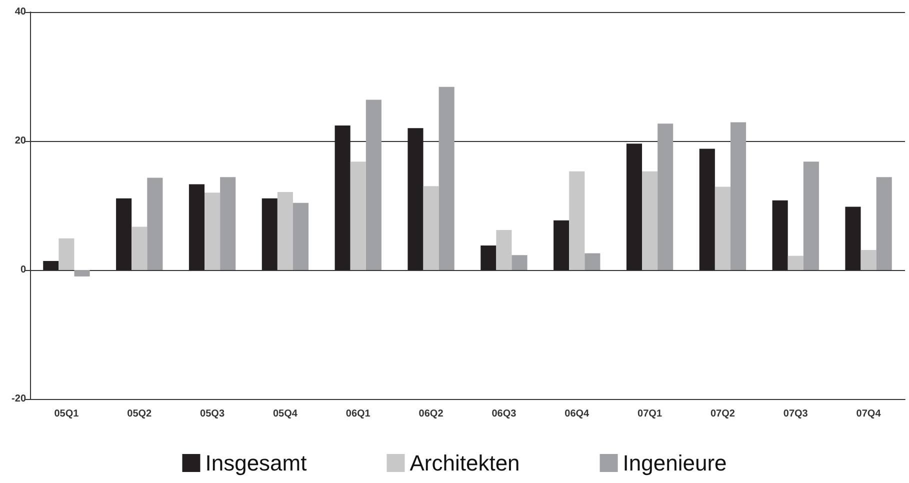  I want to click on legend-label: Architekten, so click(465, 463).